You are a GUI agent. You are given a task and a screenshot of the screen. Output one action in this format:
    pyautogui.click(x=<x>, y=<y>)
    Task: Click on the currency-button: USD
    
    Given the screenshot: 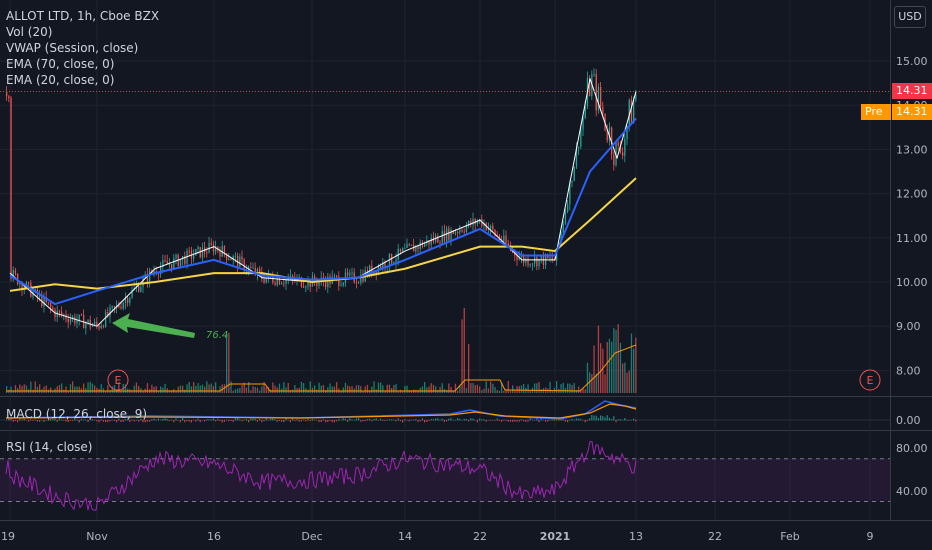 What is the action you would take?
    pyautogui.click(x=910, y=17)
    